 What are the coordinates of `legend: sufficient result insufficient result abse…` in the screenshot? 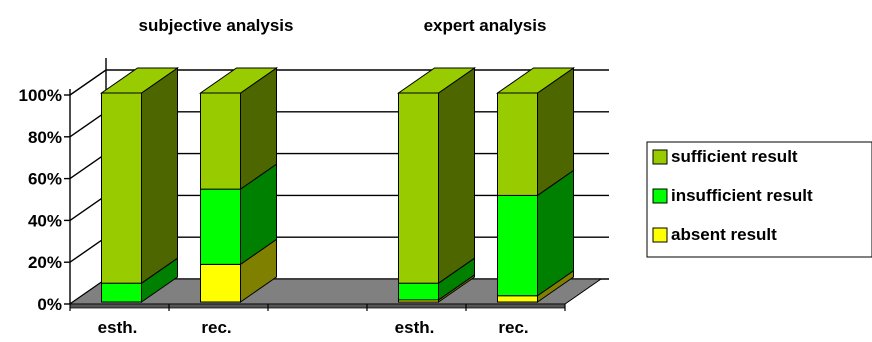 It's located at (759, 199).